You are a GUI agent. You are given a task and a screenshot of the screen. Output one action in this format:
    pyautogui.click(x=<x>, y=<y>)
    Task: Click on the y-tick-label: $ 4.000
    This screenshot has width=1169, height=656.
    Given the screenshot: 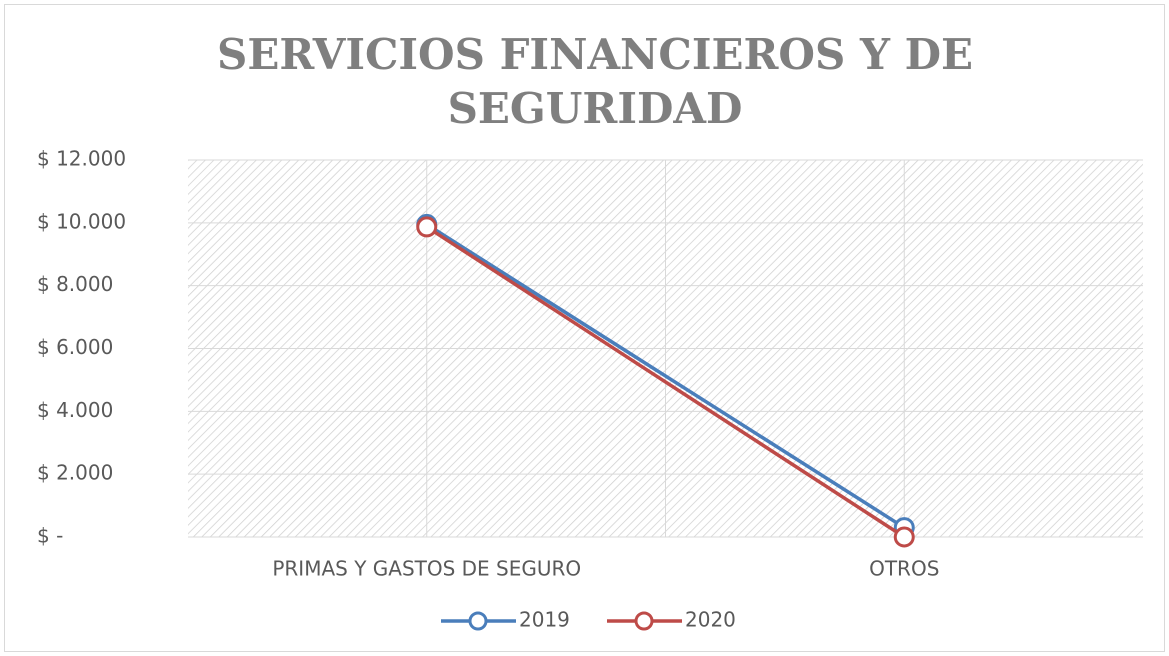 What is the action you would take?
    pyautogui.click(x=75, y=410)
    